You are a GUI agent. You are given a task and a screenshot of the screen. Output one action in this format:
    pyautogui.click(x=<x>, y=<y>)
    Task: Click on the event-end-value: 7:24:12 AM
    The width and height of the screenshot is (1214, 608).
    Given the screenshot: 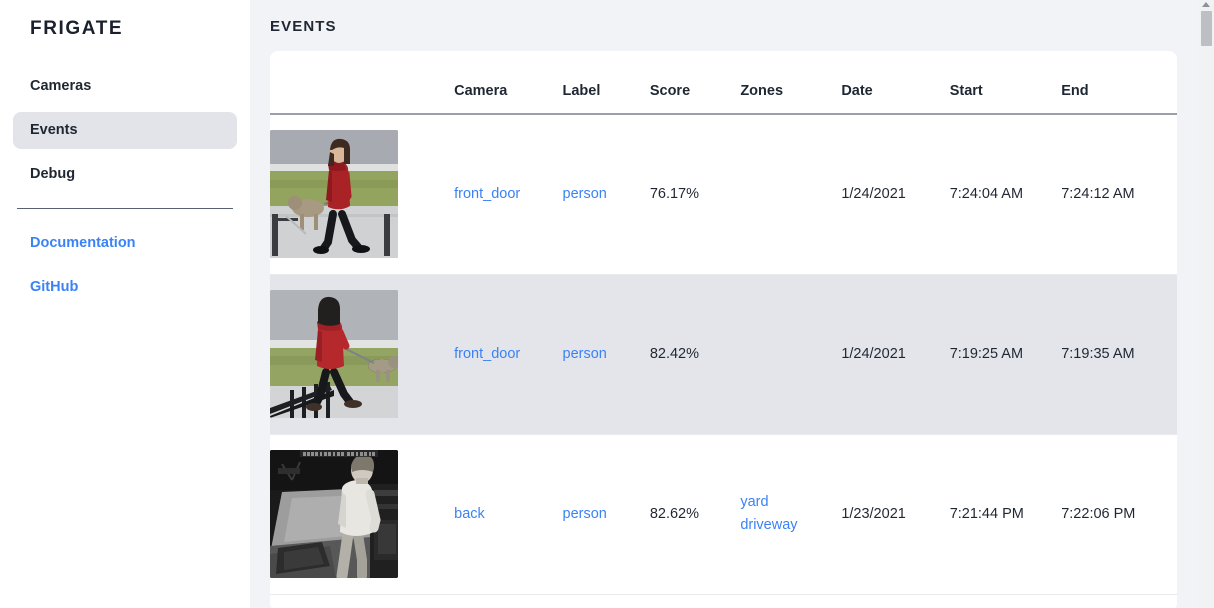 What is the action you would take?
    pyautogui.click(x=1098, y=194)
    